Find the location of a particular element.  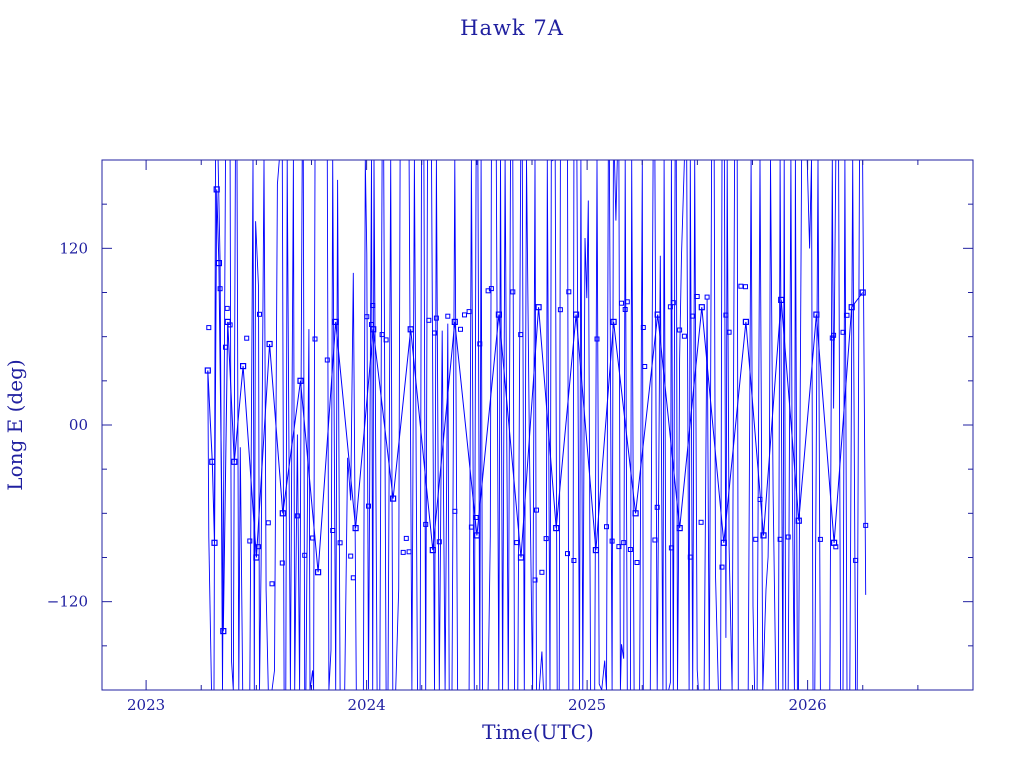

chart-title: Hawk 7A is located at coordinates (512, 28).